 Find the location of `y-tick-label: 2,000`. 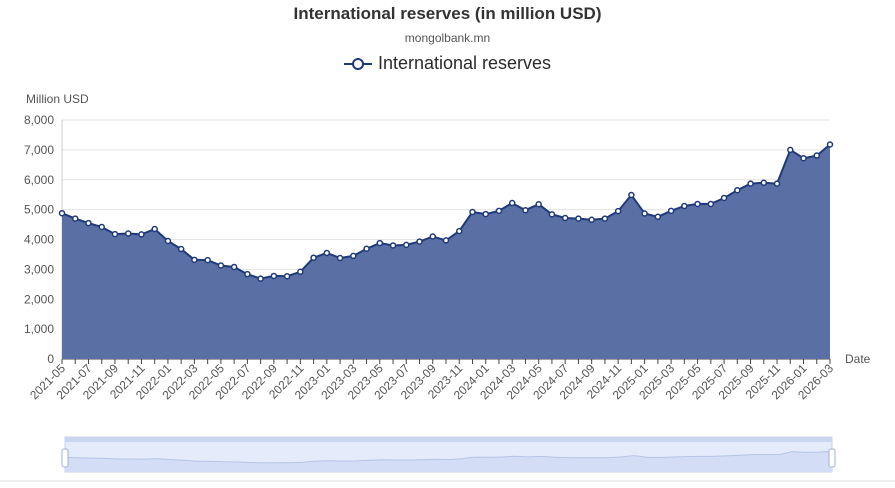

y-tick-label: 2,000 is located at coordinates (39, 299).